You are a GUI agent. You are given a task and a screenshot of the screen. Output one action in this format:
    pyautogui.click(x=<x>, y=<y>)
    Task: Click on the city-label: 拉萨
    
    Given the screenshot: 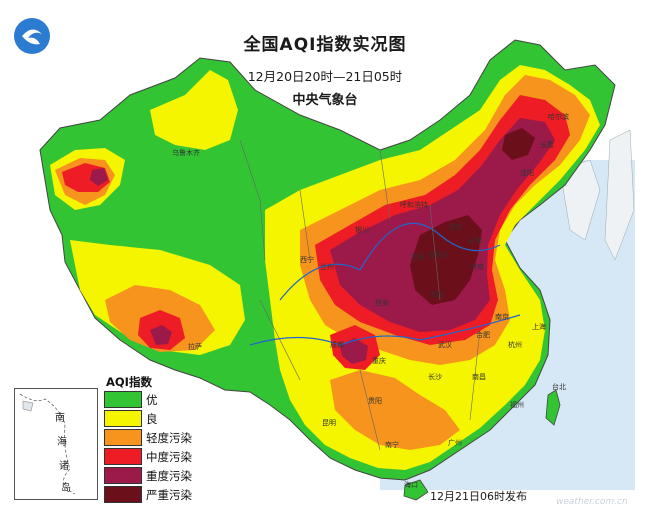 What is the action you would take?
    pyautogui.click(x=195, y=347)
    